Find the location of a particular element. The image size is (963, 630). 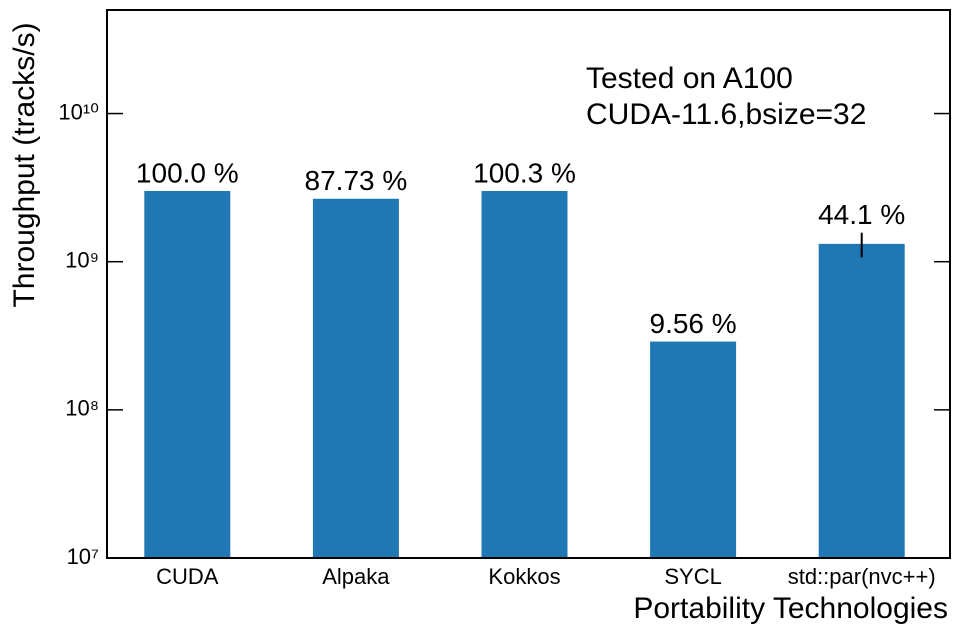

bar-label: 100.3 % is located at coordinates (524, 172).